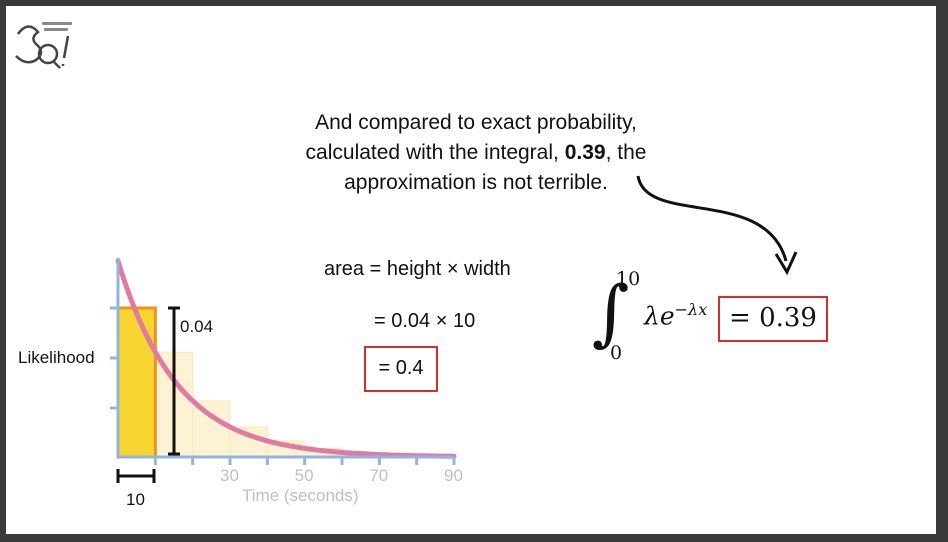 The height and width of the screenshot is (542, 948). Describe the element at coordinates (197, 326) in the screenshot. I see `height-label: 0.04` at that location.